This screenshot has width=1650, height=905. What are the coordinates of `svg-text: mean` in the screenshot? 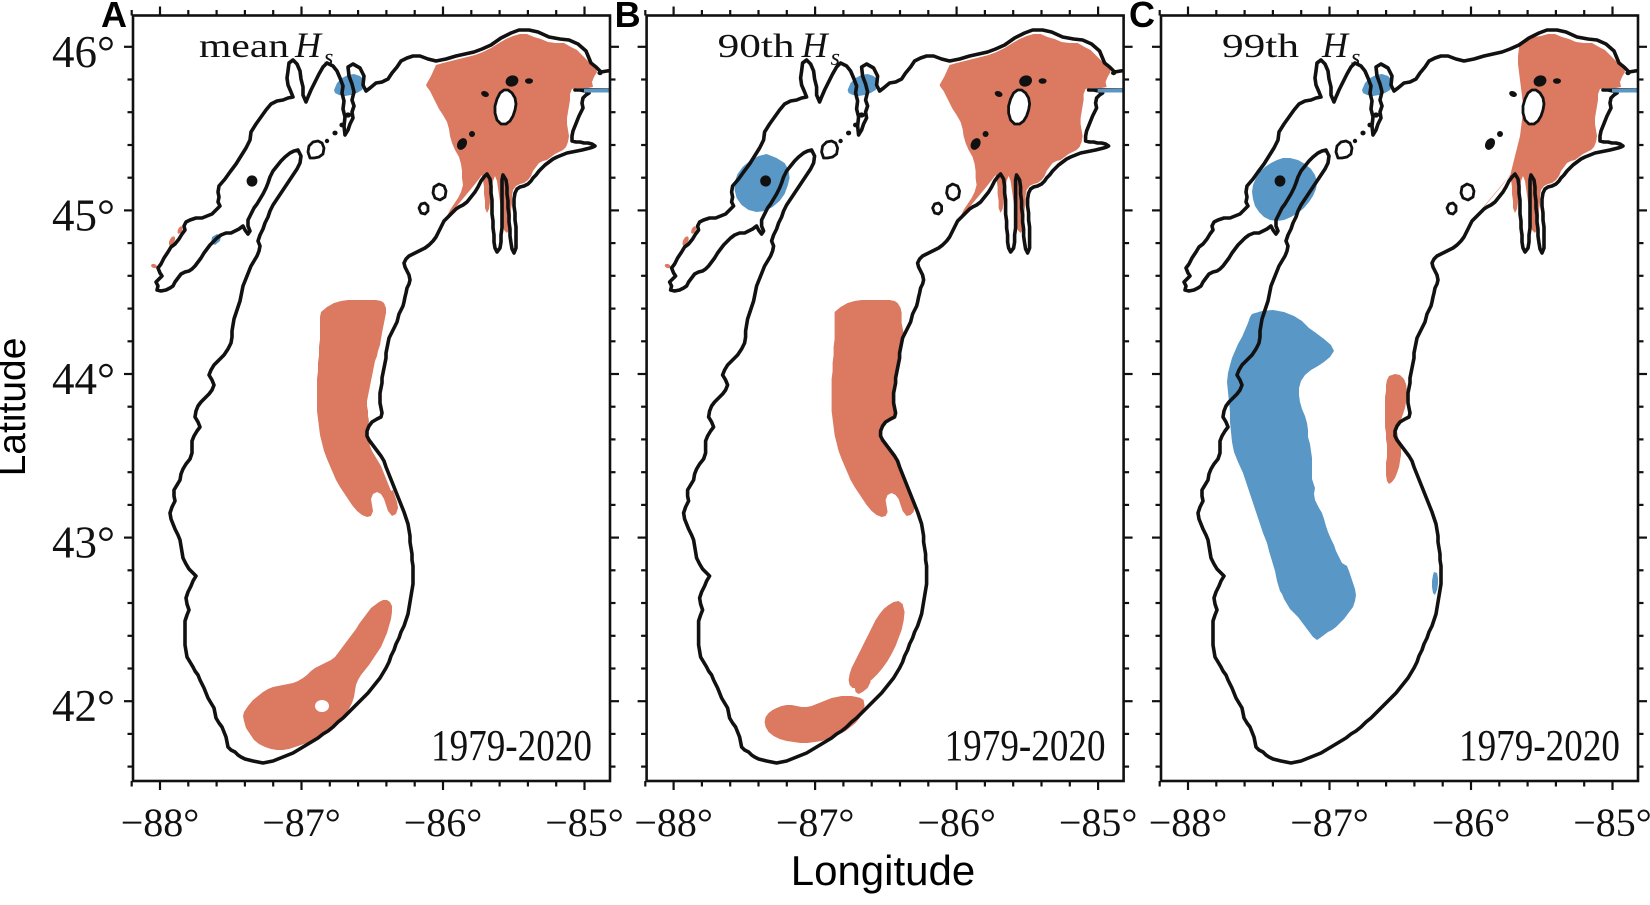 It's located at (244, 46).